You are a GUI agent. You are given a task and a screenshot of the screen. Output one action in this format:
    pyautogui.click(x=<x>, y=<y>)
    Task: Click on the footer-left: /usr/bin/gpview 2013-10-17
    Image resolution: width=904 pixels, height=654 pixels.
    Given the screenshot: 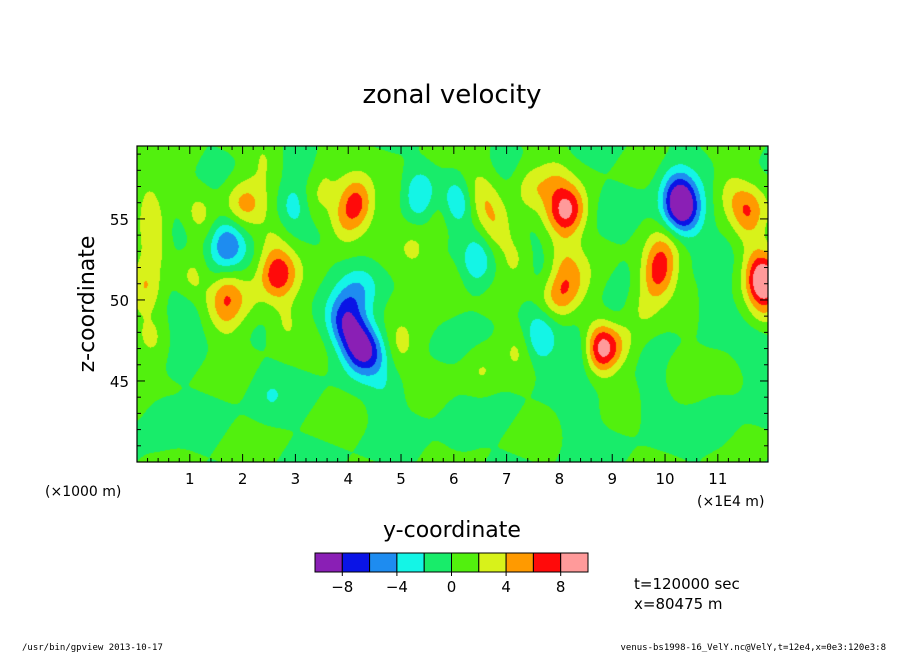 What is the action you would take?
    pyautogui.click(x=92, y=648)
    